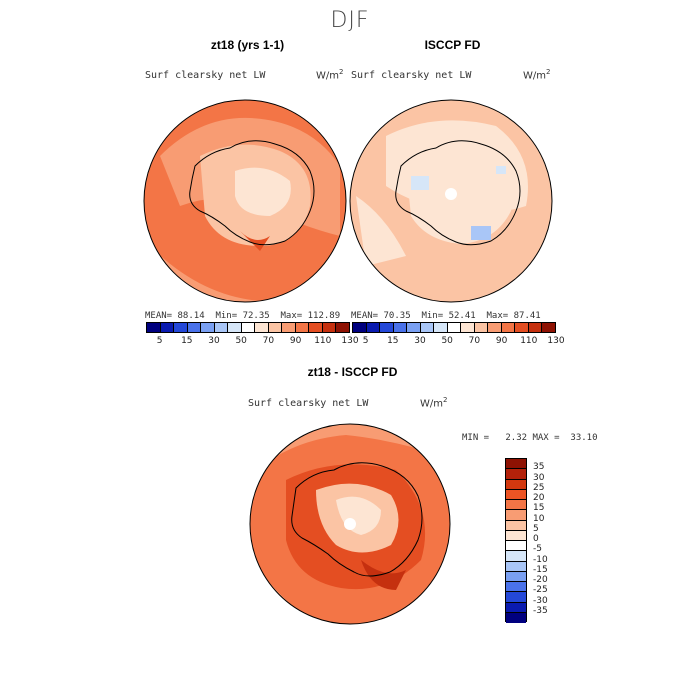 The height and width of the screenshot is (700, 700). I want to click on colorbar-tick-label: -25, so click(540, 590).